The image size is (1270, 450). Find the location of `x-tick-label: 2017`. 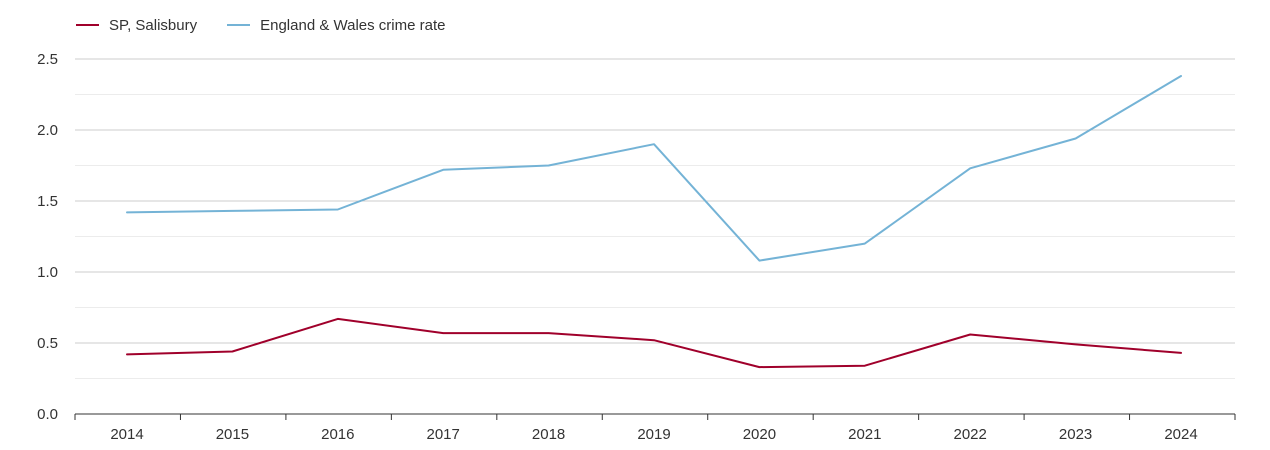

x-tick-label: 2017 is located at coordinates (443, 434).